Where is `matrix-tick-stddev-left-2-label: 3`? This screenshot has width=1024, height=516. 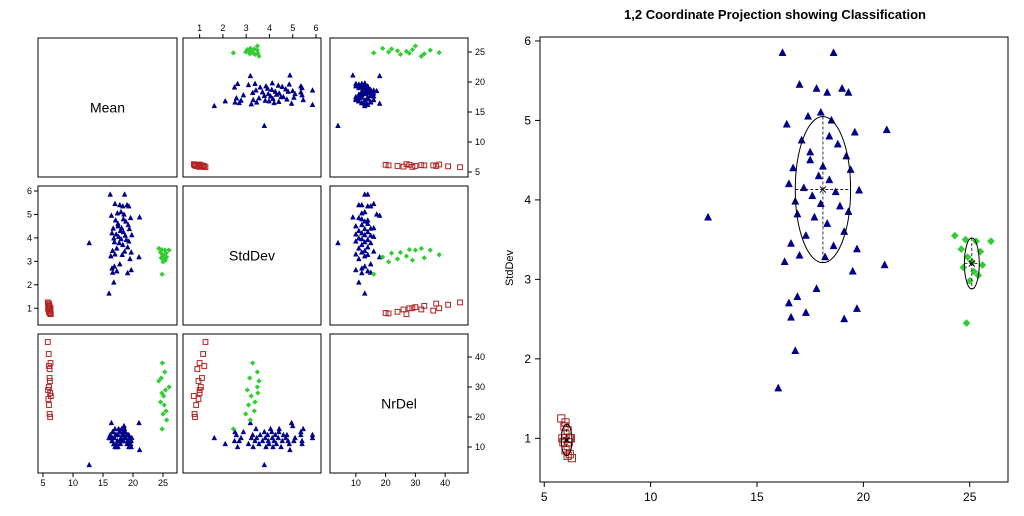 matrix-tick-stddev-left-2-label: 3 is located at coordinates (29, 261).